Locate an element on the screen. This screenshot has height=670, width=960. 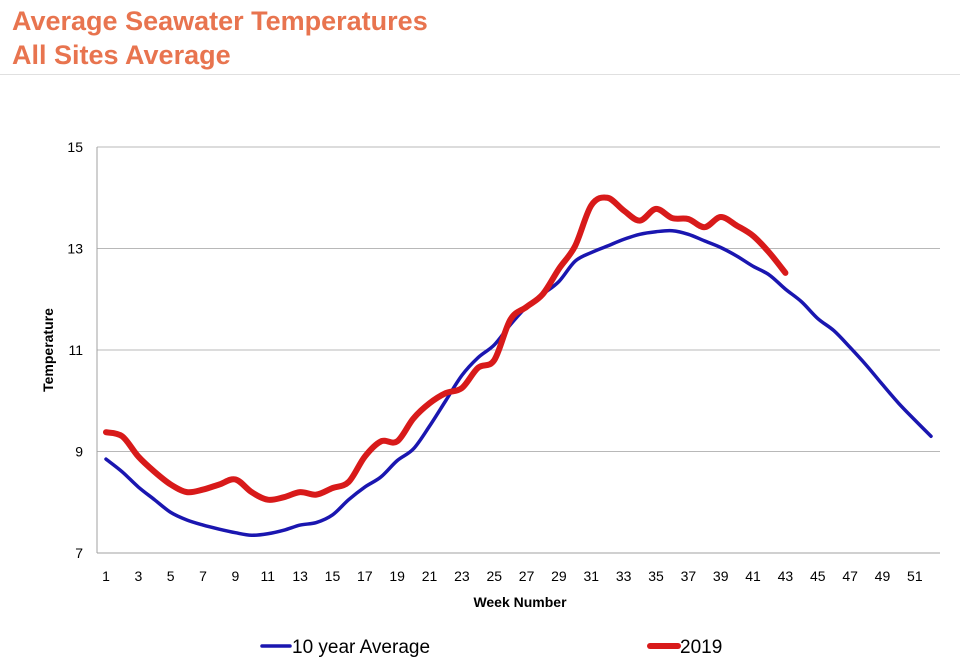
x-tick-label: 19 is located at coordinates (397, 576).